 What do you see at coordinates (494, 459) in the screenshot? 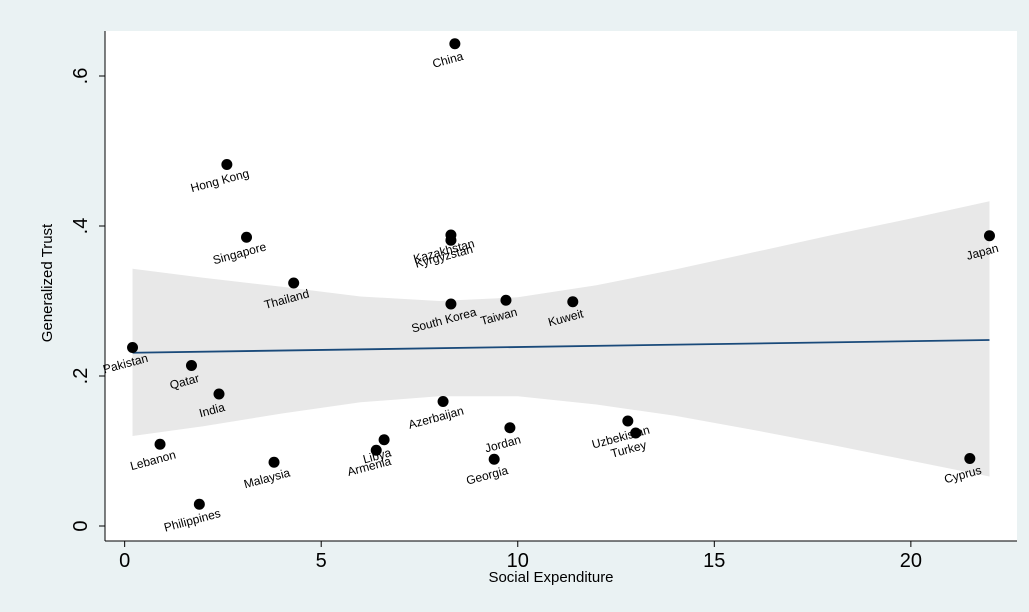
I see `point-georgia` at bounding box center [494, 459].